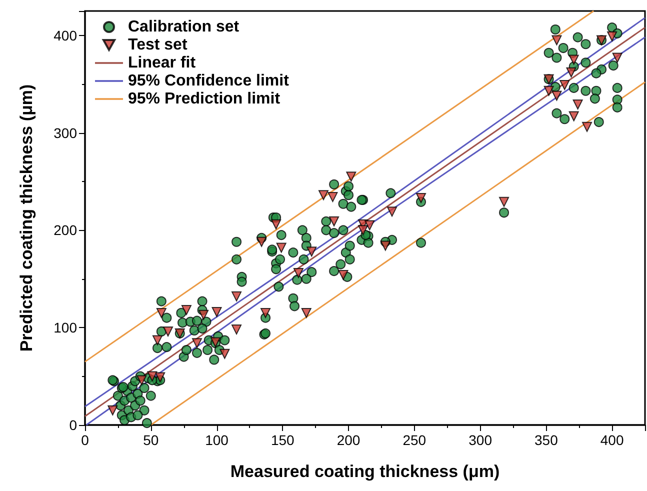  What do you see at coordinates (184, 27) in the screenshot?
I see `legend-label: Calibration set` at bounding box center [184, 27].